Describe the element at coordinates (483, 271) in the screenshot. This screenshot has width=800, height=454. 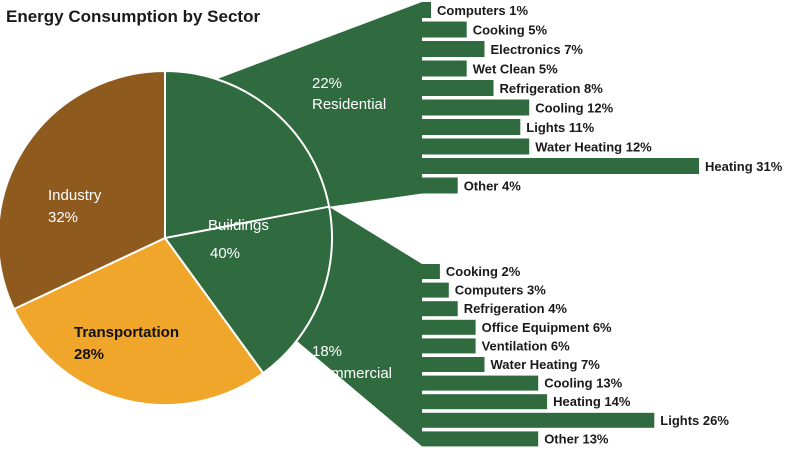
I see `commercial-bar-label: Cooking 2%` at that location.